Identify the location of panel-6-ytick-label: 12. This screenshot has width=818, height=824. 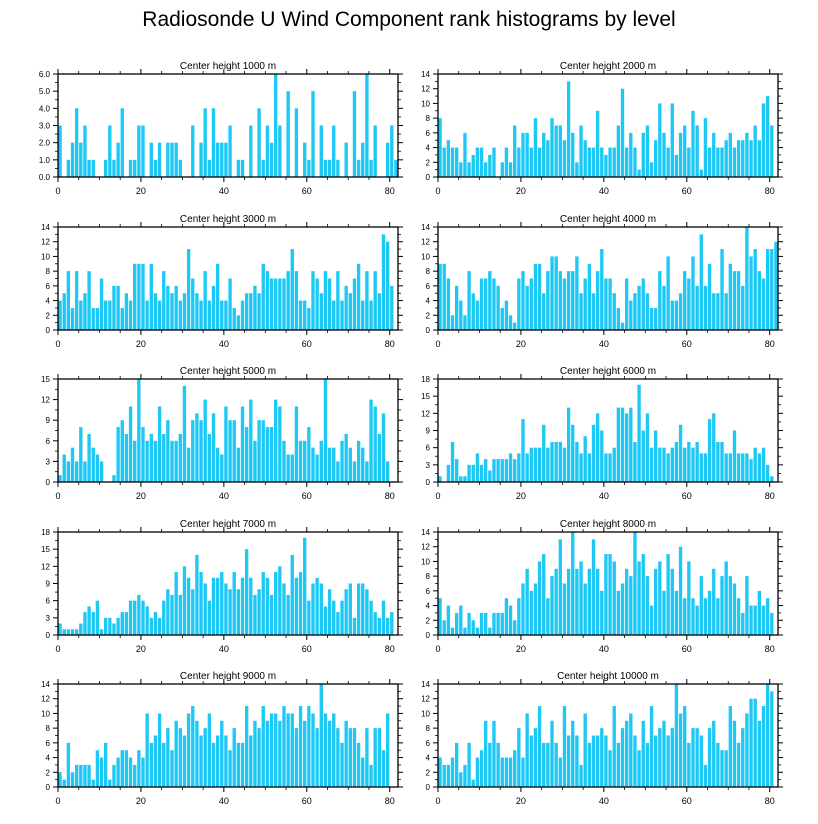
(425, 413).